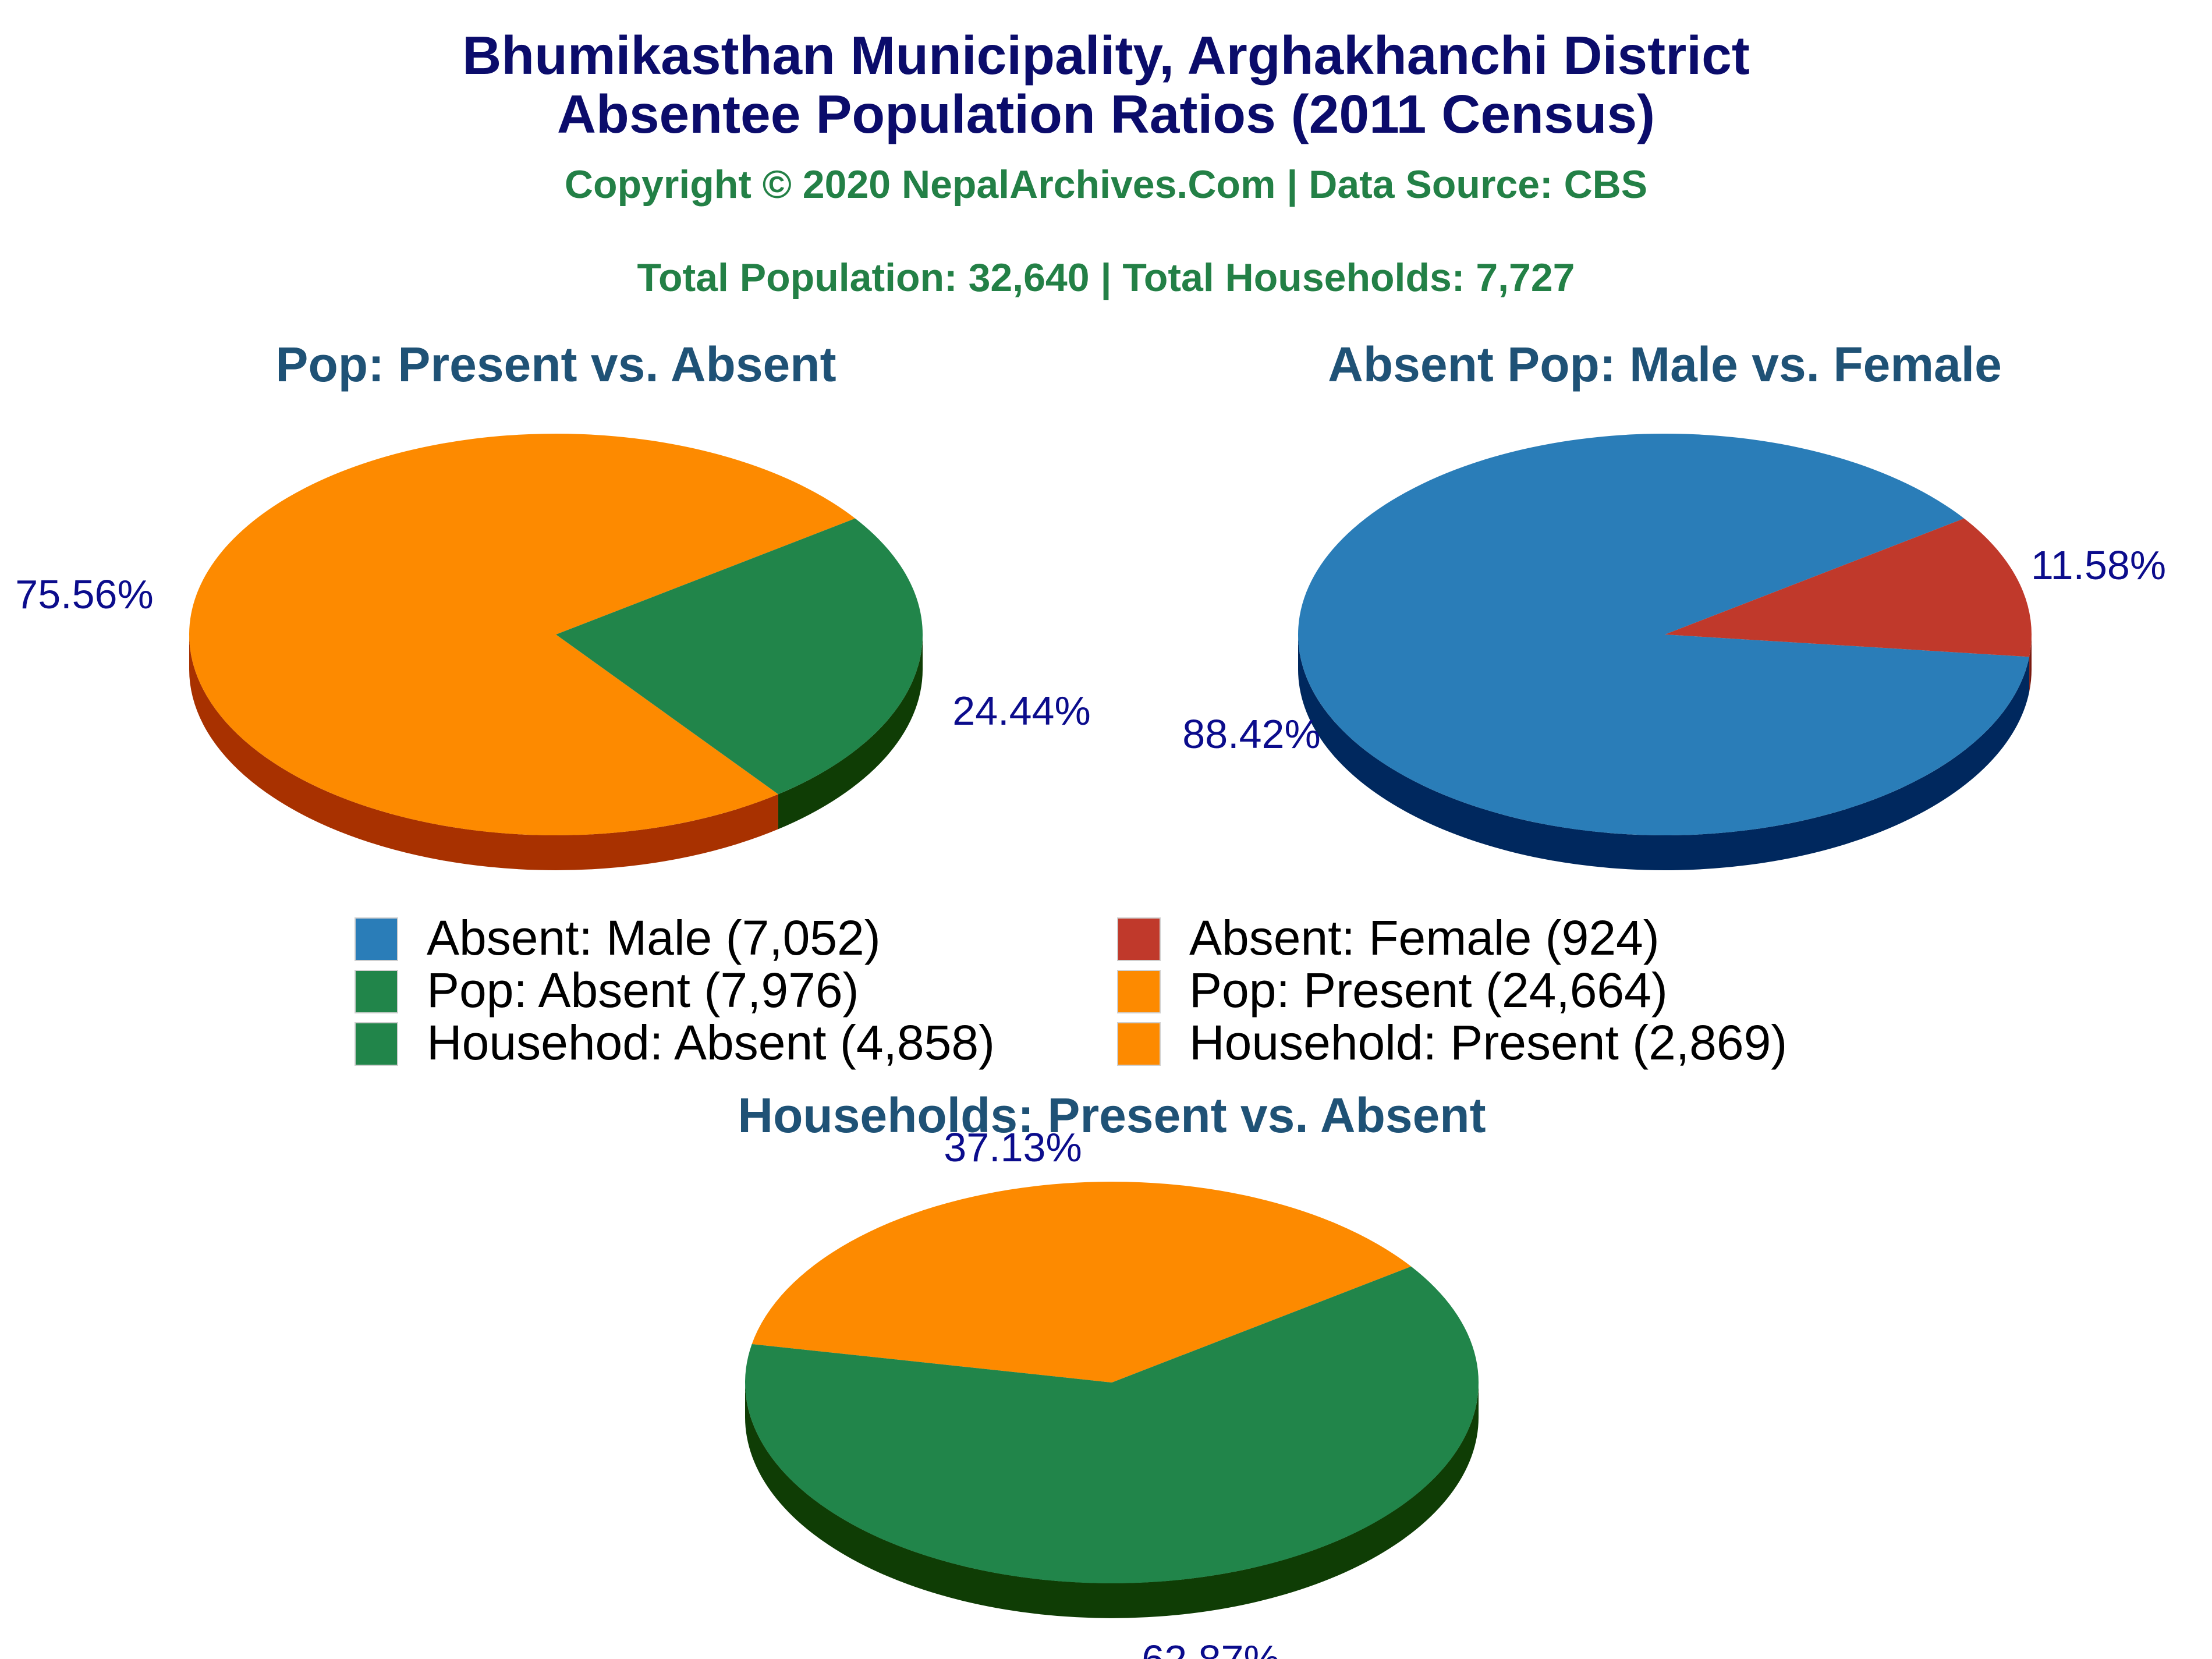 This screenshot has width=2212, height=1659. What do you see at coordinates (1106, 114) in the screenshot?
I see `chart-title-line2: Absentee Population Ratios (2011 Census)` at bounding box center [1106, 114].